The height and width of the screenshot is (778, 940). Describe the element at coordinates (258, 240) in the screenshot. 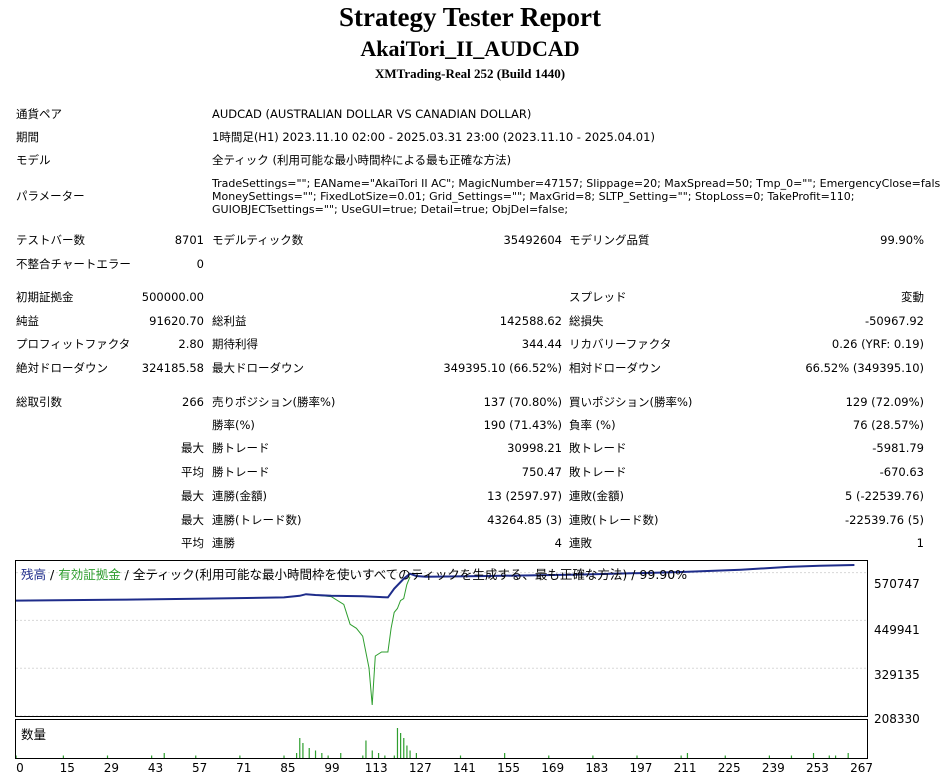

I see `ticks-label: モデルティック数` at that location.